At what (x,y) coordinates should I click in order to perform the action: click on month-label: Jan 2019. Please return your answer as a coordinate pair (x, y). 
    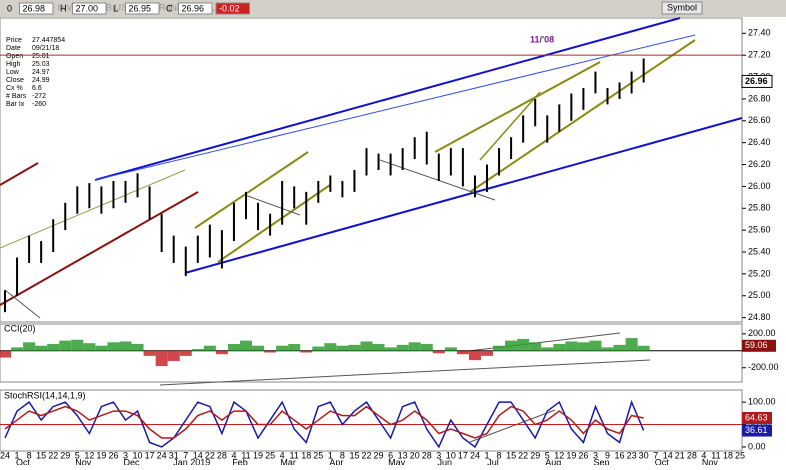
    Looking at the image, I should click on (191, 461).